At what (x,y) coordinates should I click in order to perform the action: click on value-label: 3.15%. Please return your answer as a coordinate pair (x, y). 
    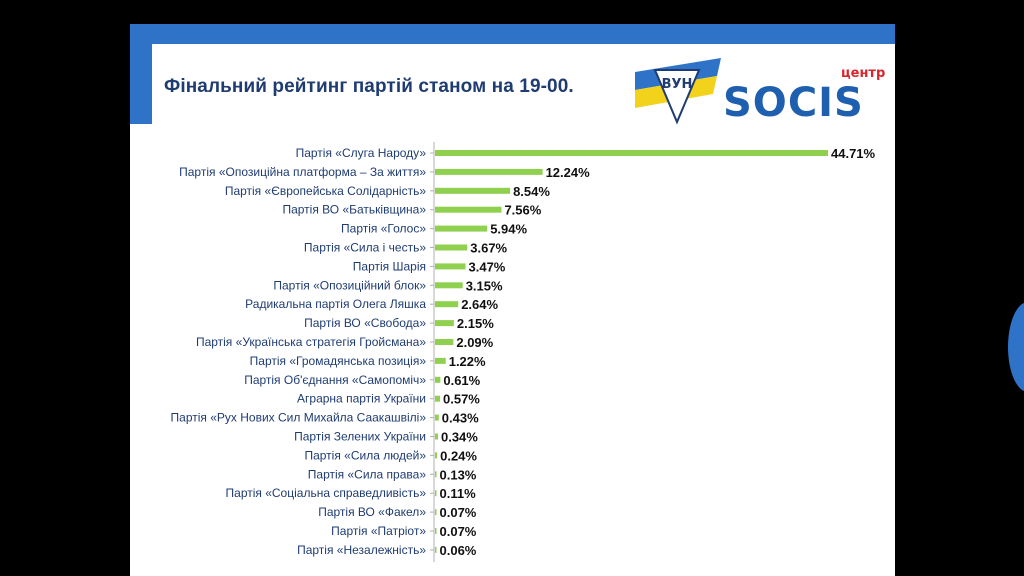
    Looking at the image, I should click on (484, 285).